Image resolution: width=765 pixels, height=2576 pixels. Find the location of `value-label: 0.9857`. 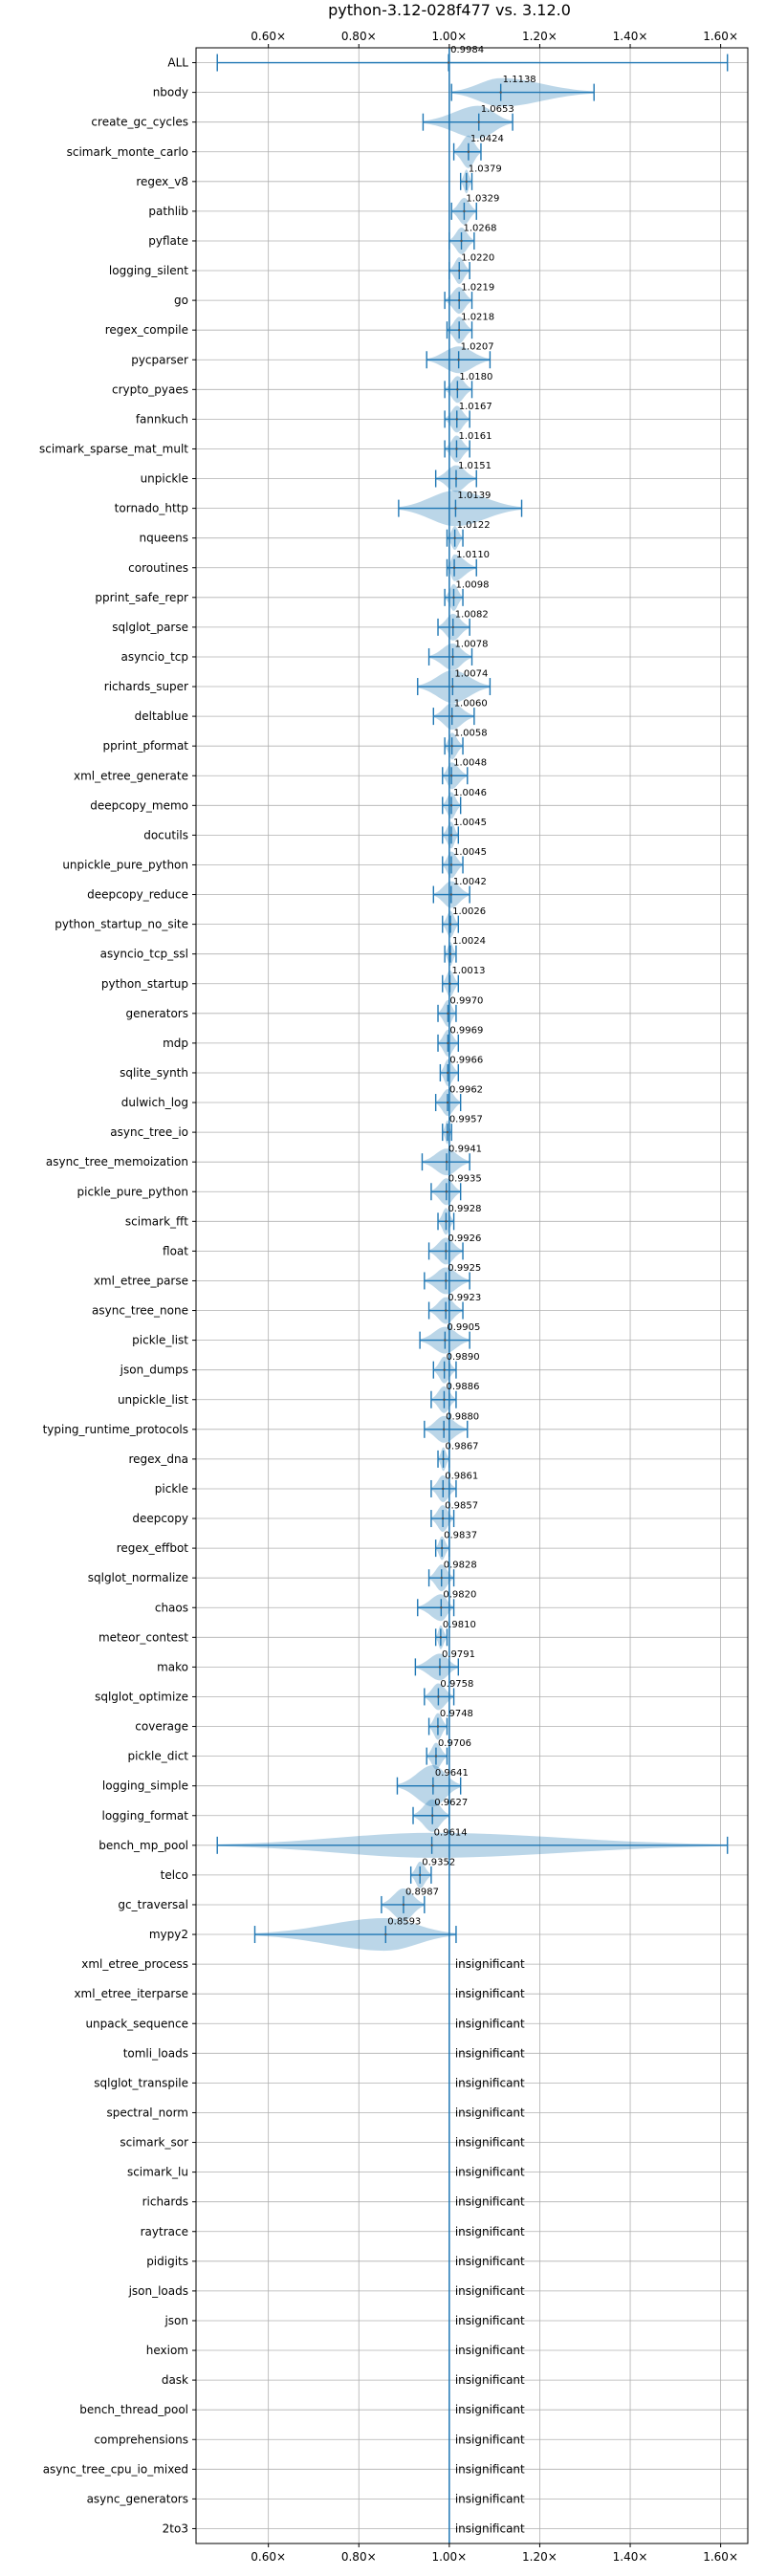

value-label: 0.9857 is located at coordinates (462, 1505).